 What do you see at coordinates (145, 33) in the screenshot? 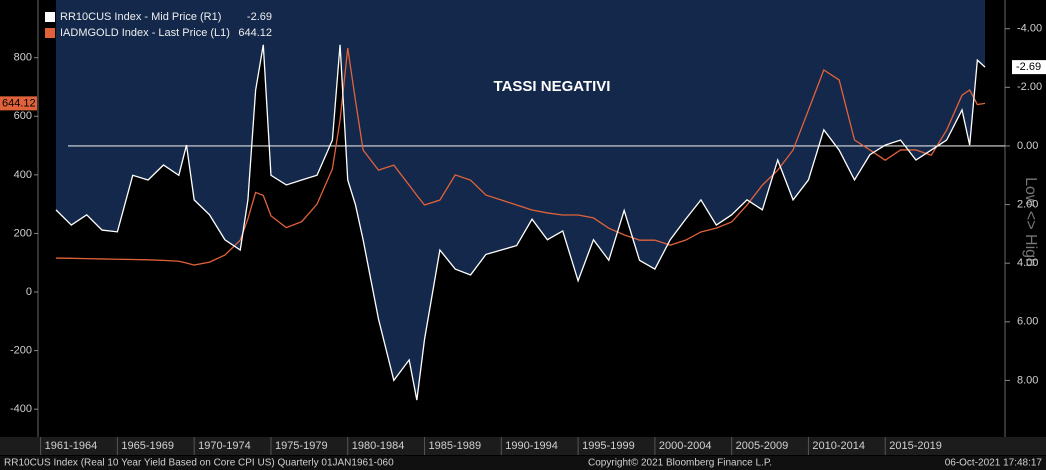
I see `legend-label: IADMGOLD Index - Last Price (L1)` at bounding box center [145, 33].